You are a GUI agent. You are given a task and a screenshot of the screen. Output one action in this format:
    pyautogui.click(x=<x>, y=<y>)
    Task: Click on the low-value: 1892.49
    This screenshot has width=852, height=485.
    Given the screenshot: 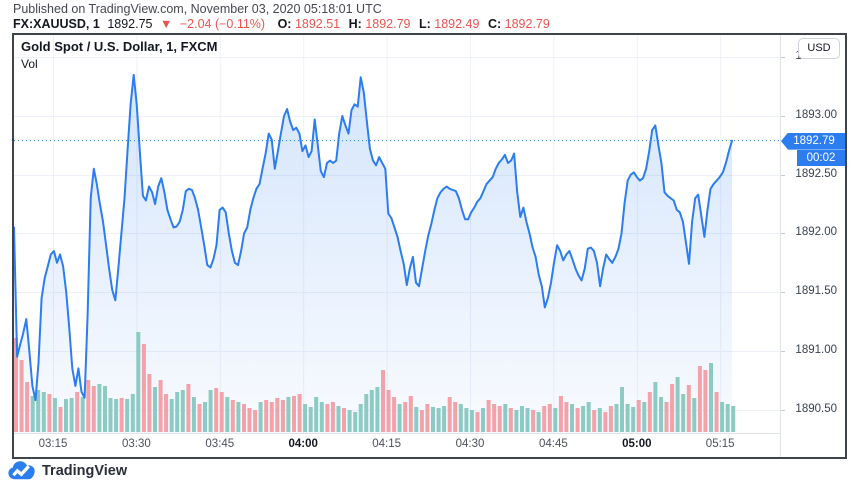 What is the action you would take?
    pyautogui.click(x=457, y=24)
    